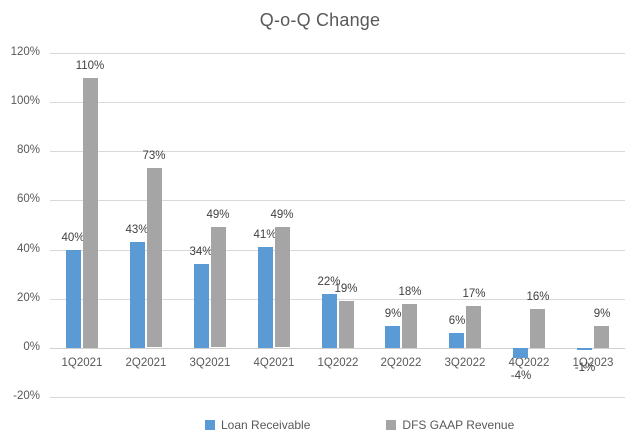 The image size is (640, 447). I want to click on bar-dfs-gaap-revenue-2q2022, so click(409, 326).